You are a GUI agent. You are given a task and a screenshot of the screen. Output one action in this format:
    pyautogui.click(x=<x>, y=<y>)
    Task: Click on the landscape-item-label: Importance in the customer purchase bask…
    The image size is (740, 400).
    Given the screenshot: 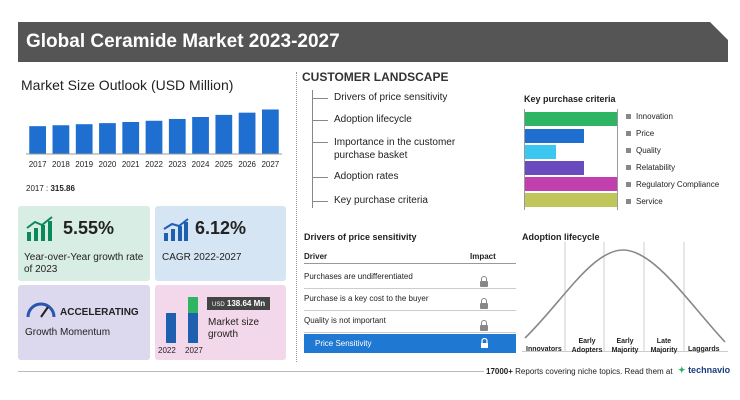 What is the action you would take?
    pyautogui.click(x=395, y=149)
    